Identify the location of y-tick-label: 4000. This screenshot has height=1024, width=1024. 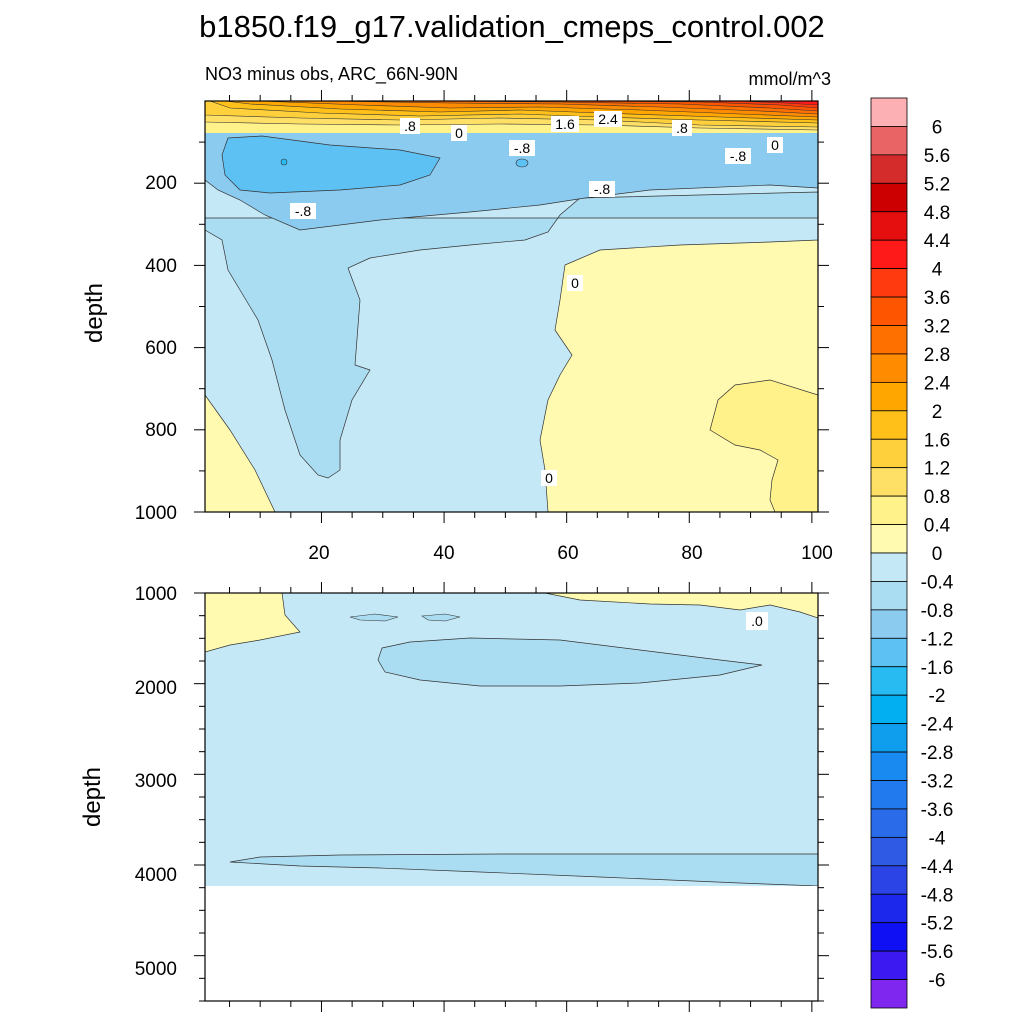
(156, 875).